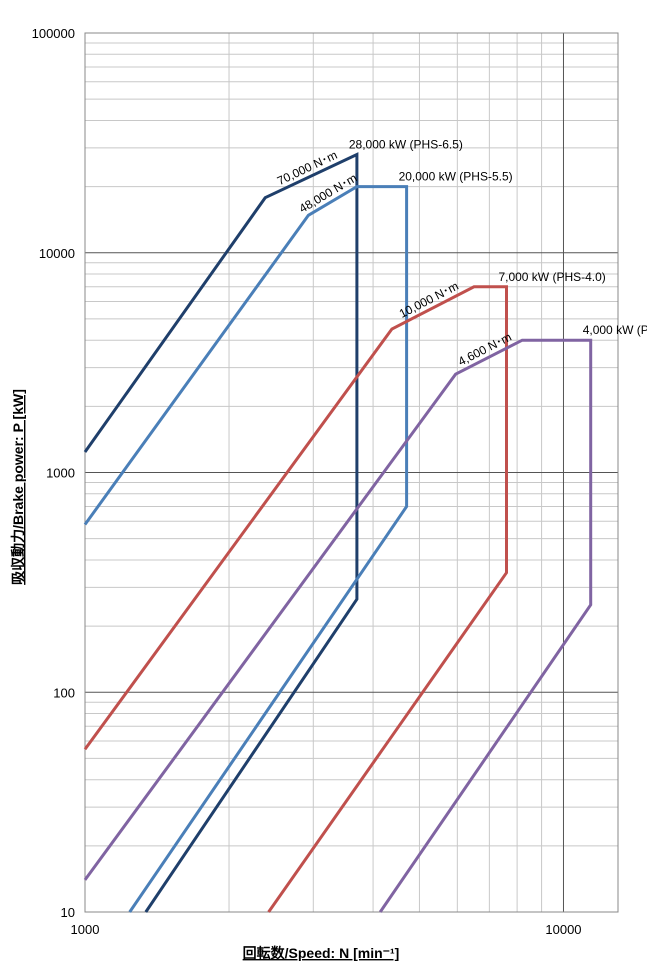  I want to click on x-tick-label: 10000, so click(563, 929).